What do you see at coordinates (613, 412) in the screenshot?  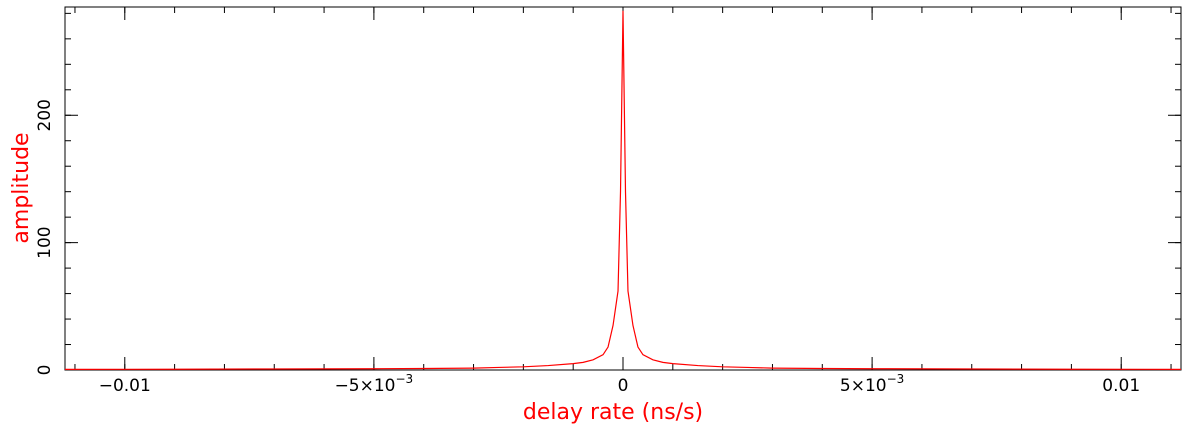 I see `x-axis-label: delay rate (ns/s)` at bounding box center [613, 412].